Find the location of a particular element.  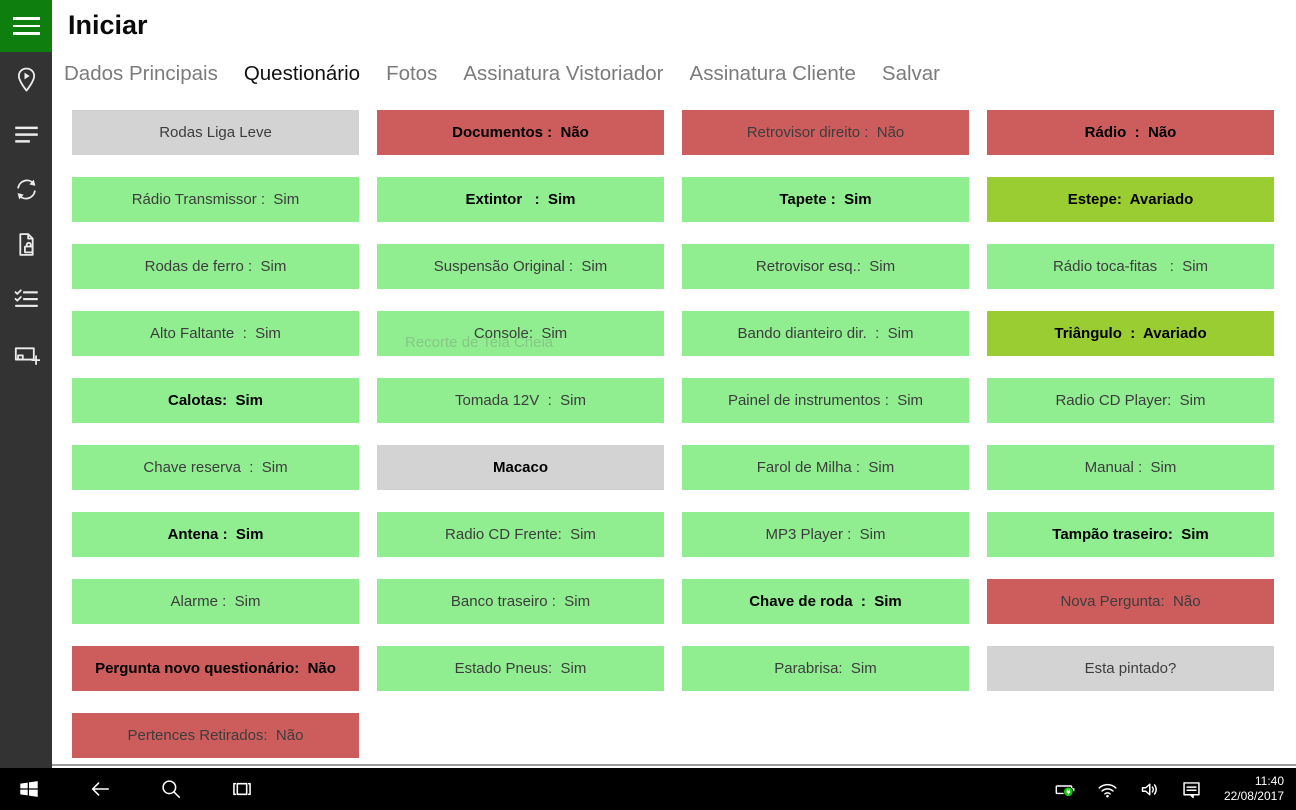

tab-salvar: Salvar is located at coordinates (910, 73).